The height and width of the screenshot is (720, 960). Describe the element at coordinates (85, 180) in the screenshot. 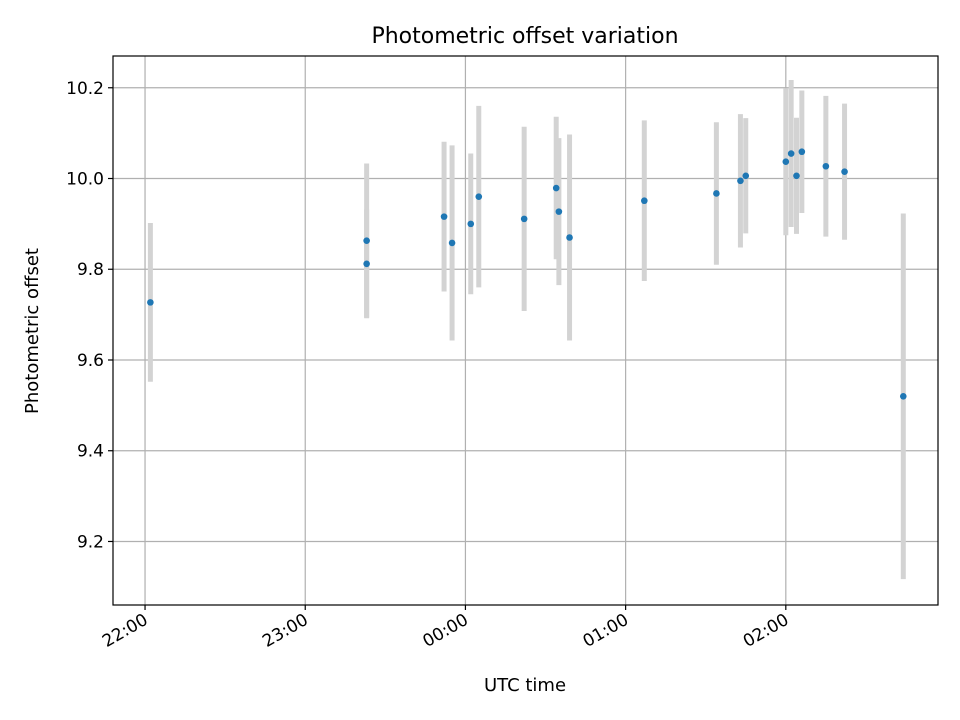

I see `y-tick-label: 10.0` at that location.